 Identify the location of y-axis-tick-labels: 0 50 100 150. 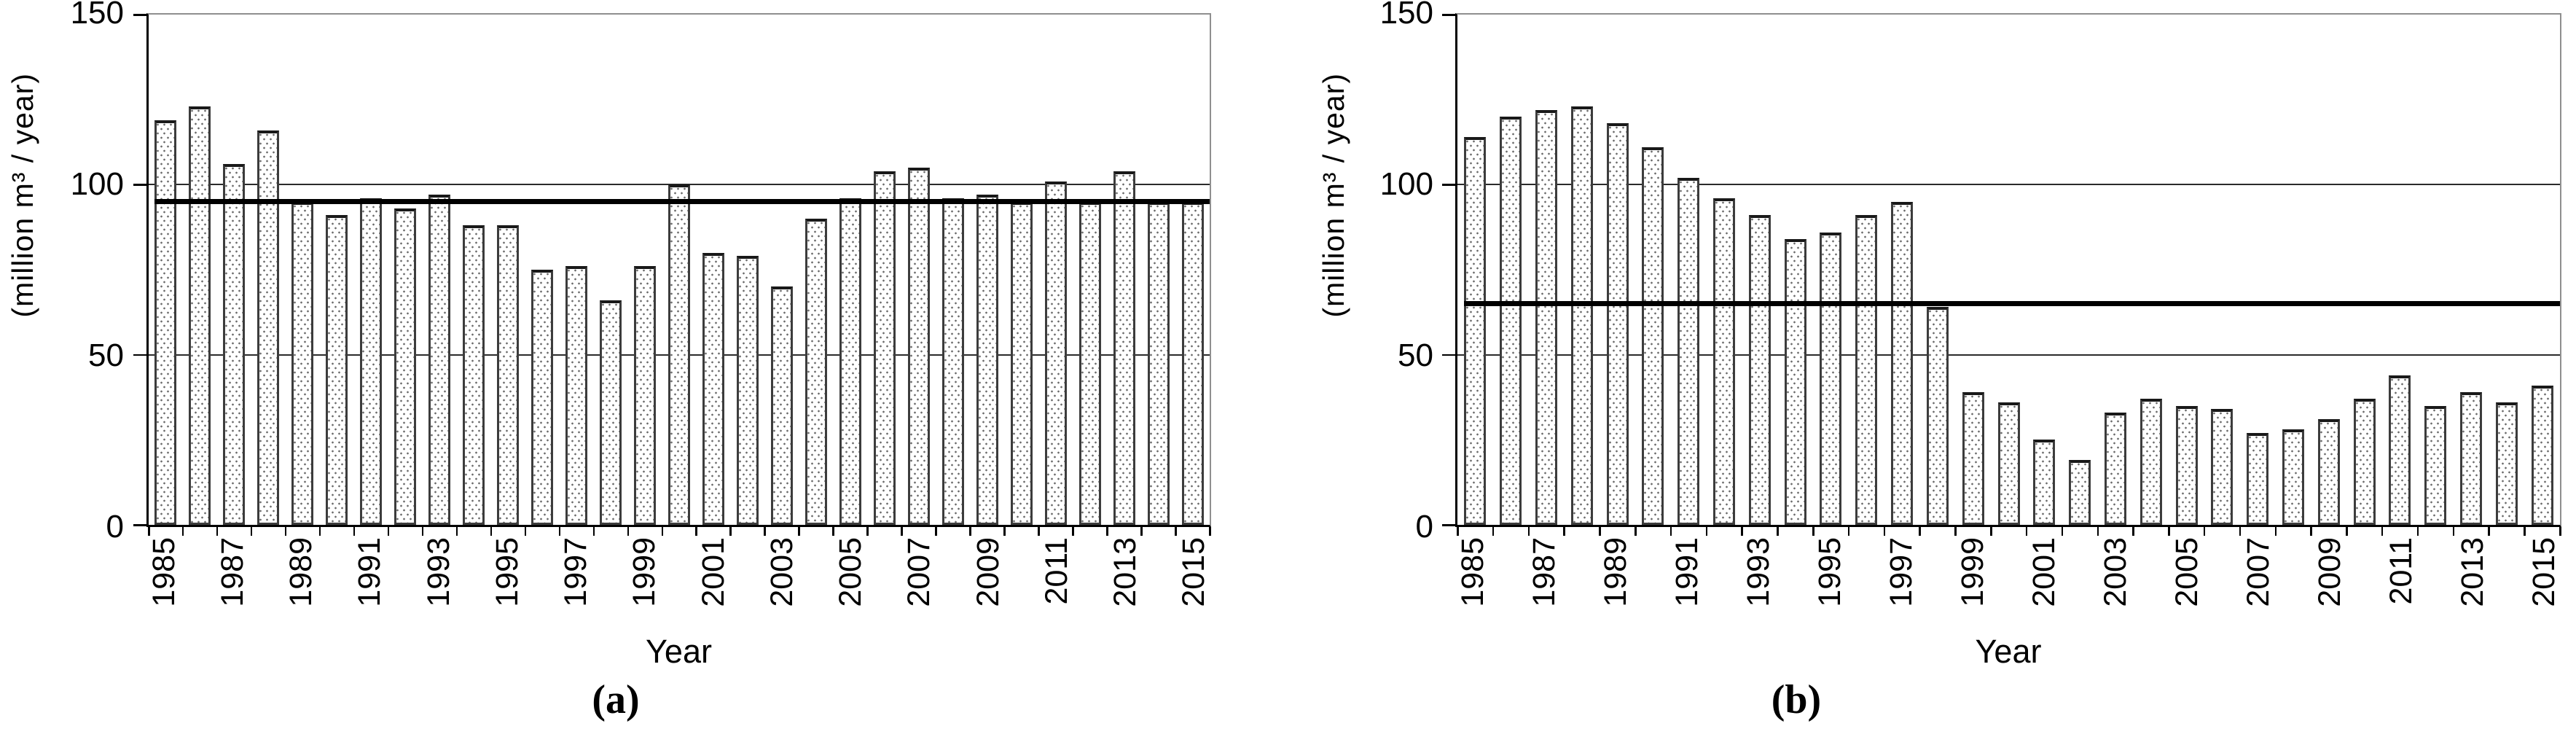
(62, 271).